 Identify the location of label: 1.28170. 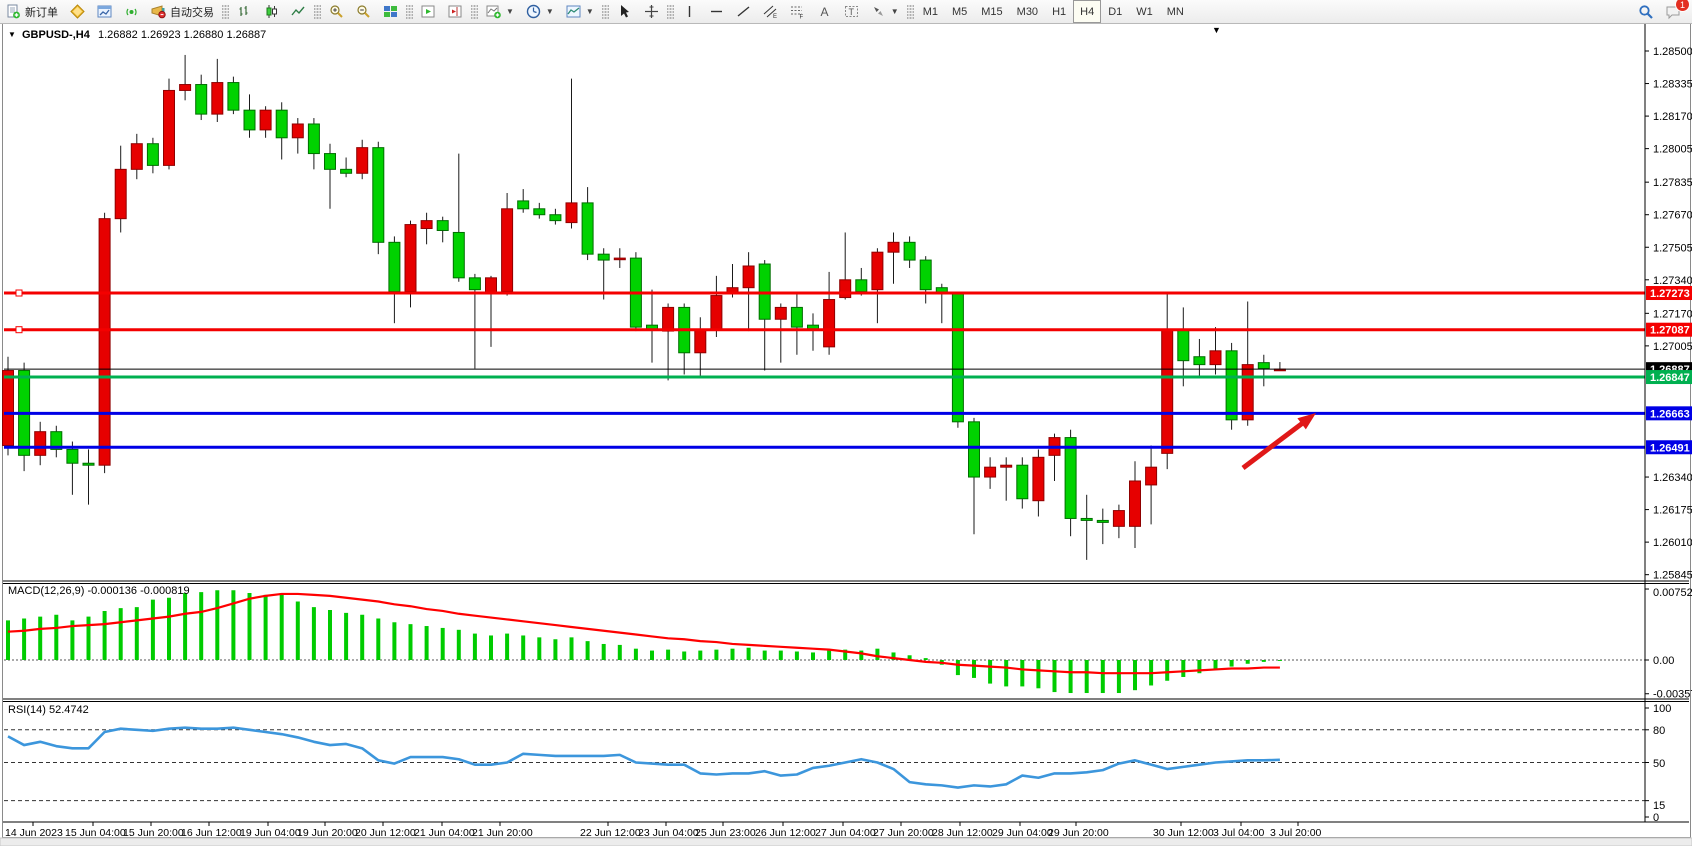
(1672, 117).